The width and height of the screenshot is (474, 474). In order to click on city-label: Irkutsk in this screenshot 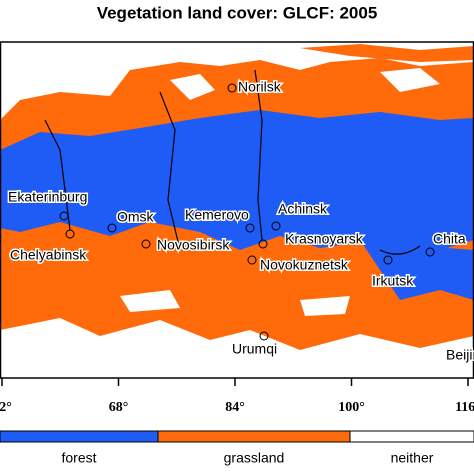, I will do `click(393, 281)`.